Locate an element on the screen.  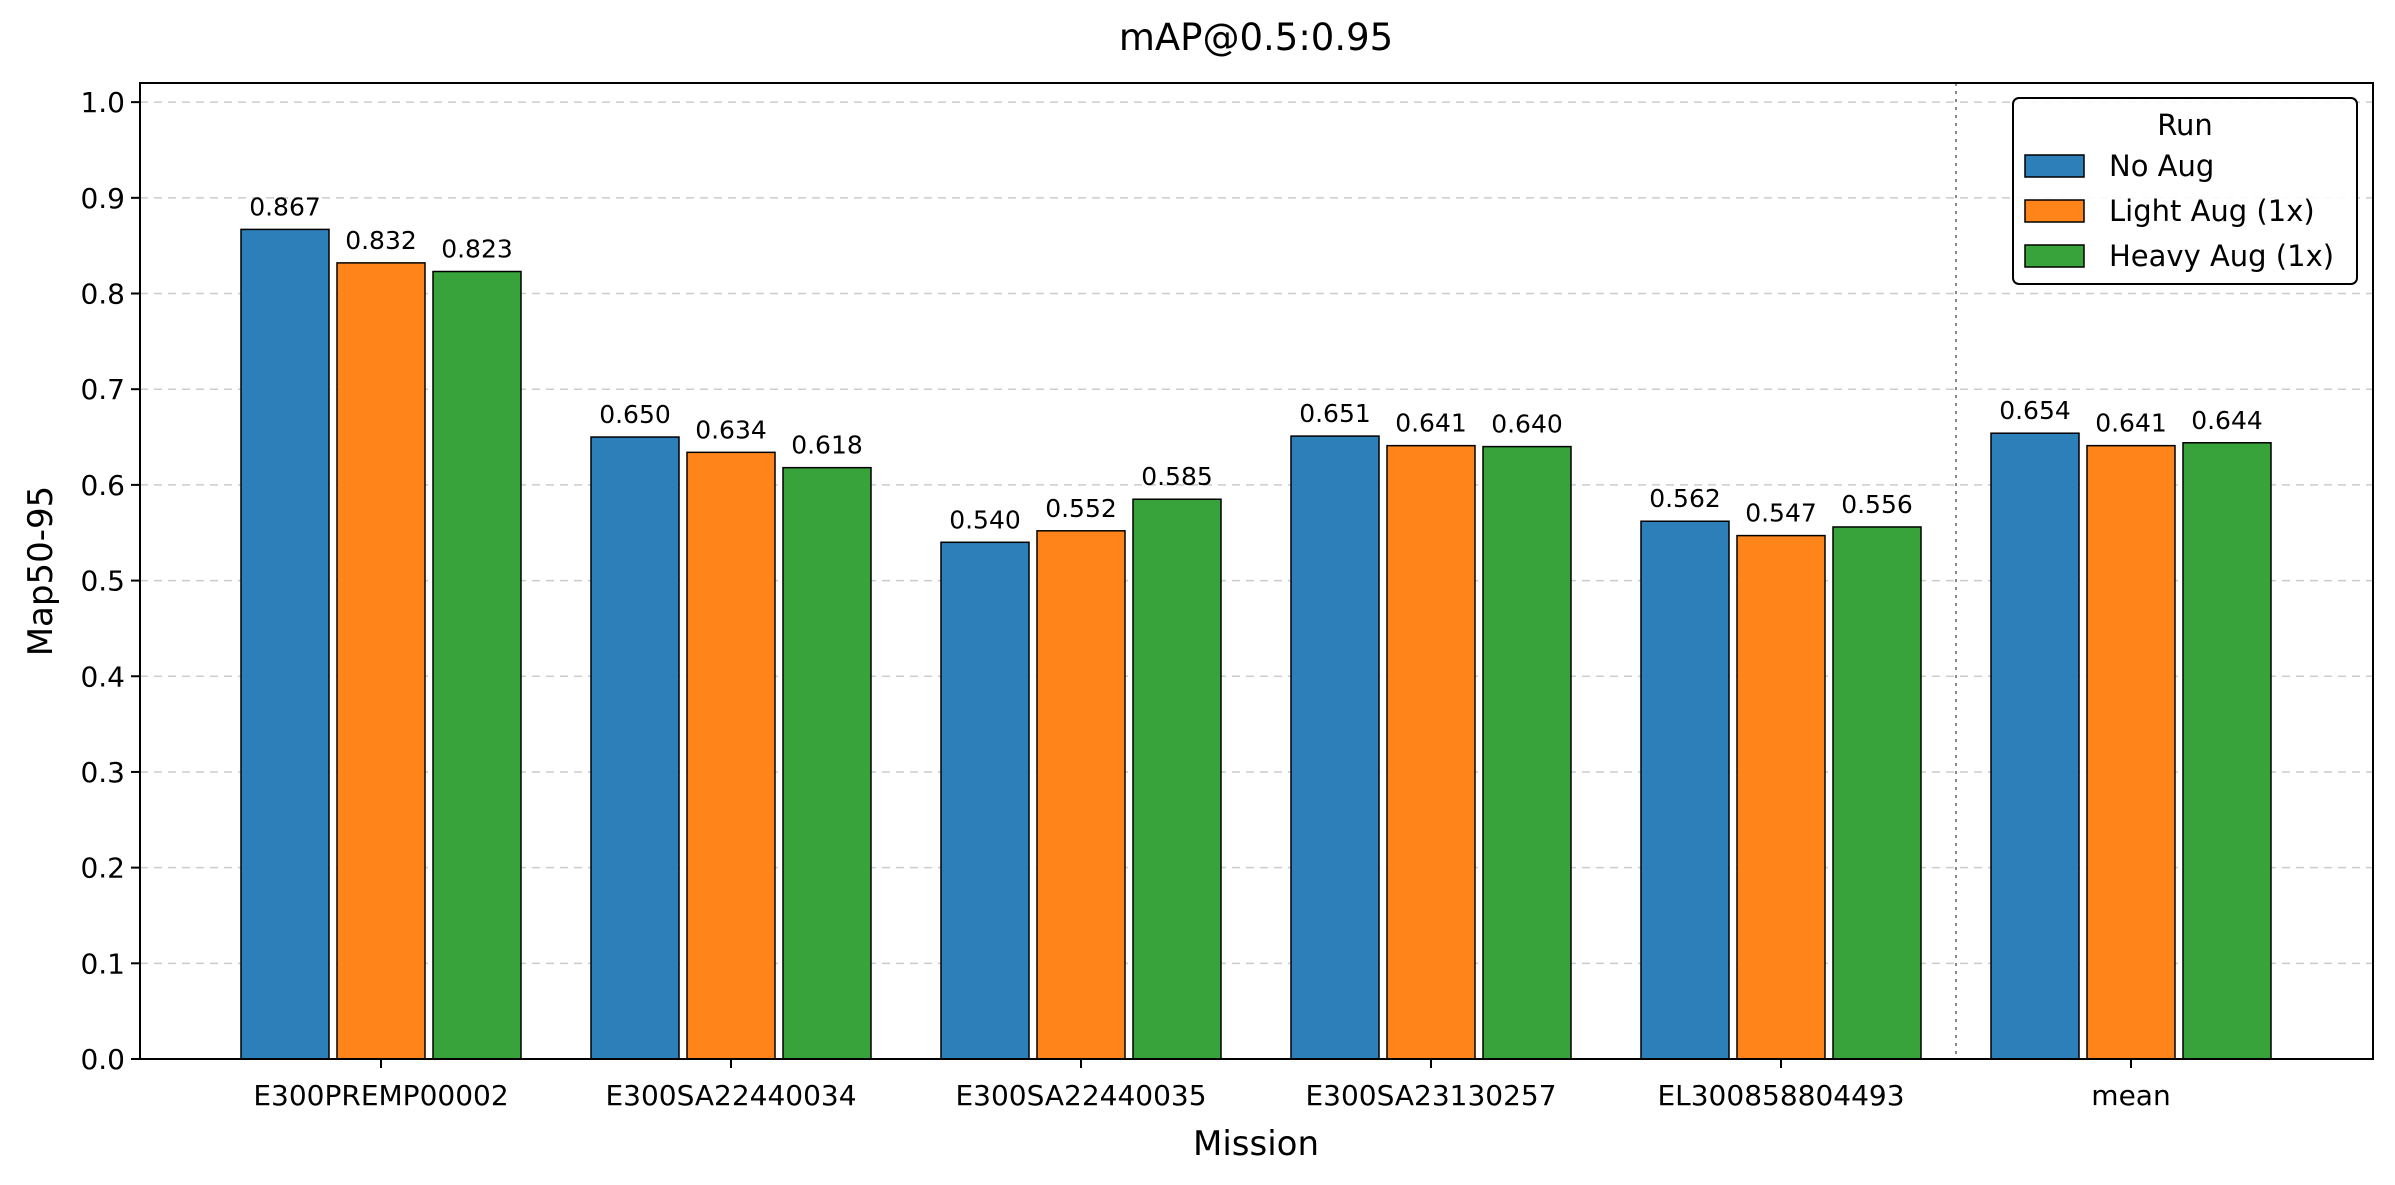
y-tick-label: 0.4 is located at coordinates (102, 676).